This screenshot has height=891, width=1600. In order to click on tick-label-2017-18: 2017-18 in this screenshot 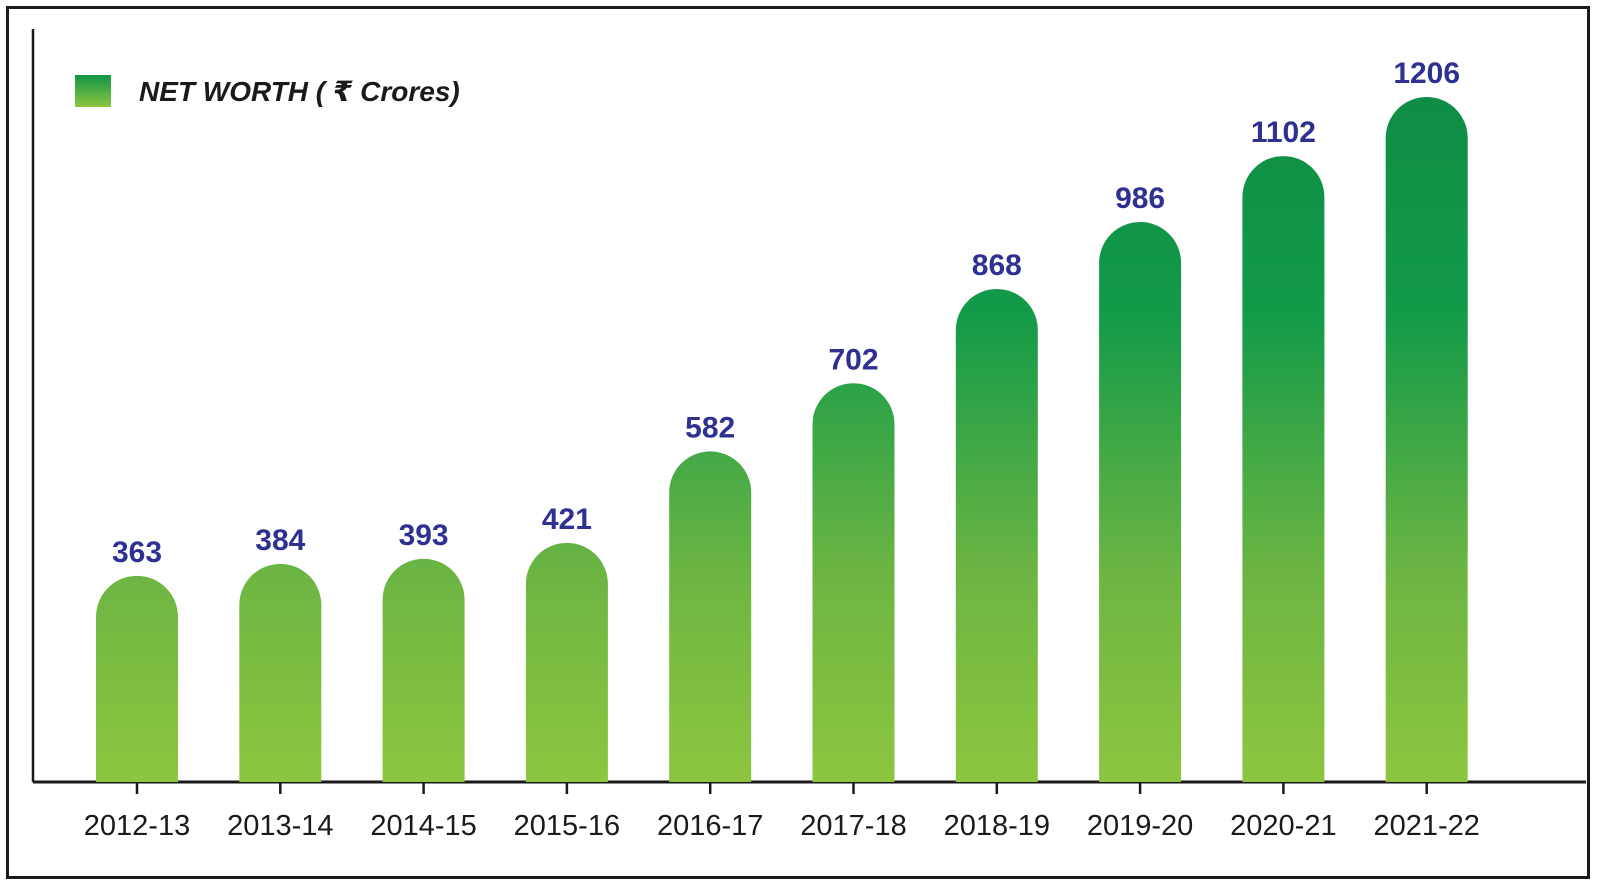, I will do `click(853, 826)`.